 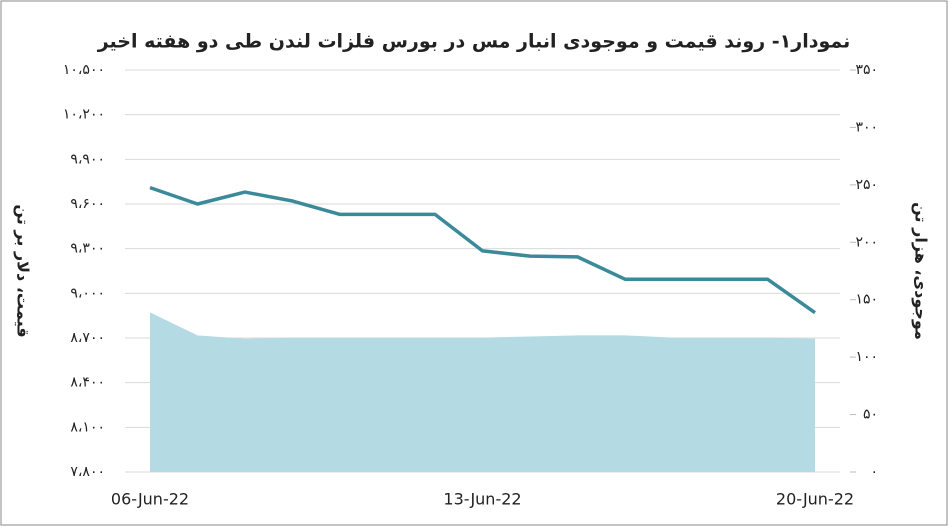 I want to click on y-tick-label: ۱۰،۲۰۰, so click(x=84, y=115).